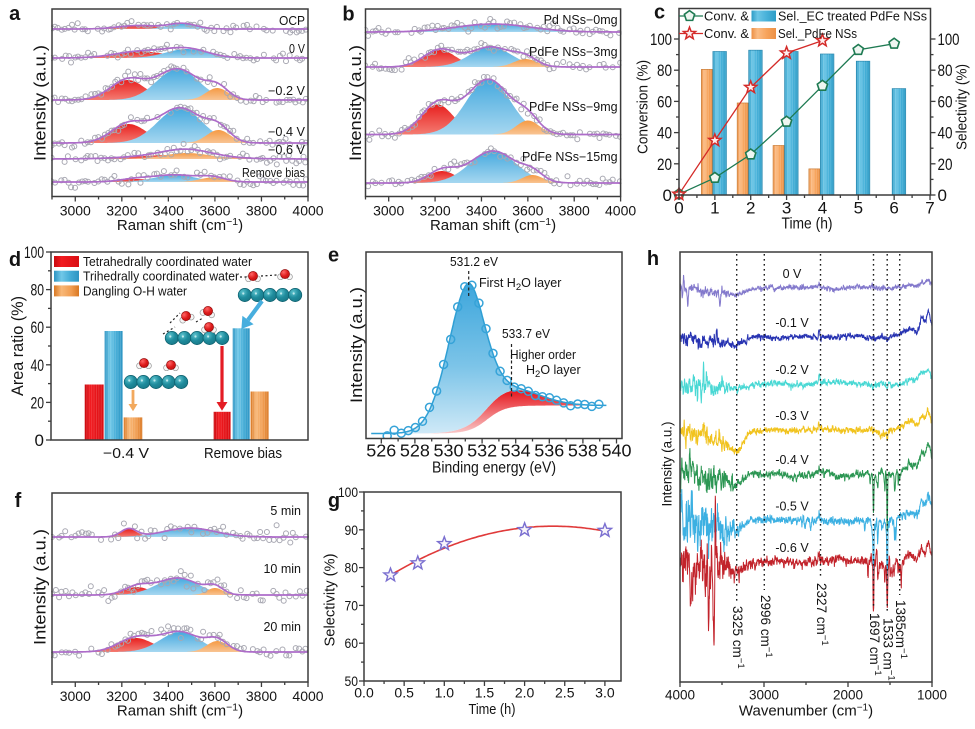 The width and height of the screenshot is (975, 729). What do you see at coordinates (352, 681) in the screenshot?
I see `svg-text: 50` at bounding box center [352, 681].